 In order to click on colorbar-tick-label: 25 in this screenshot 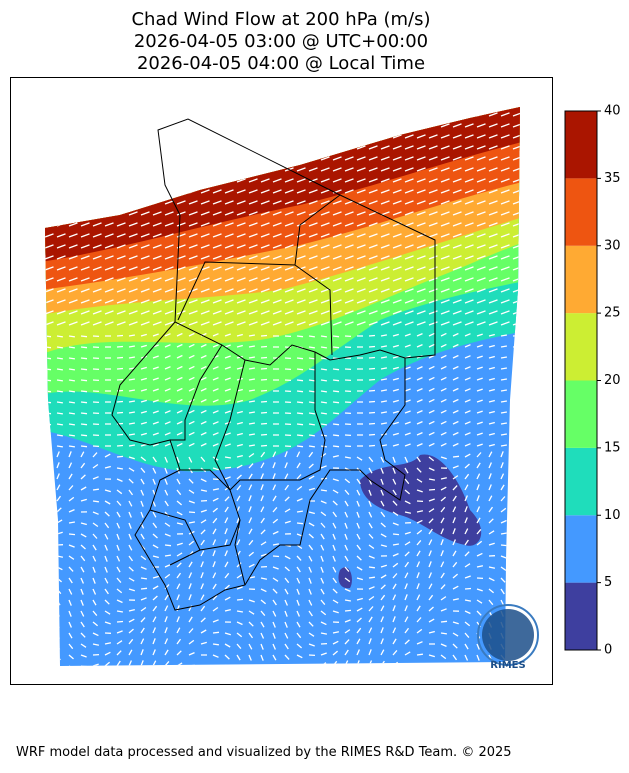, I will do `click(612, 313)`.